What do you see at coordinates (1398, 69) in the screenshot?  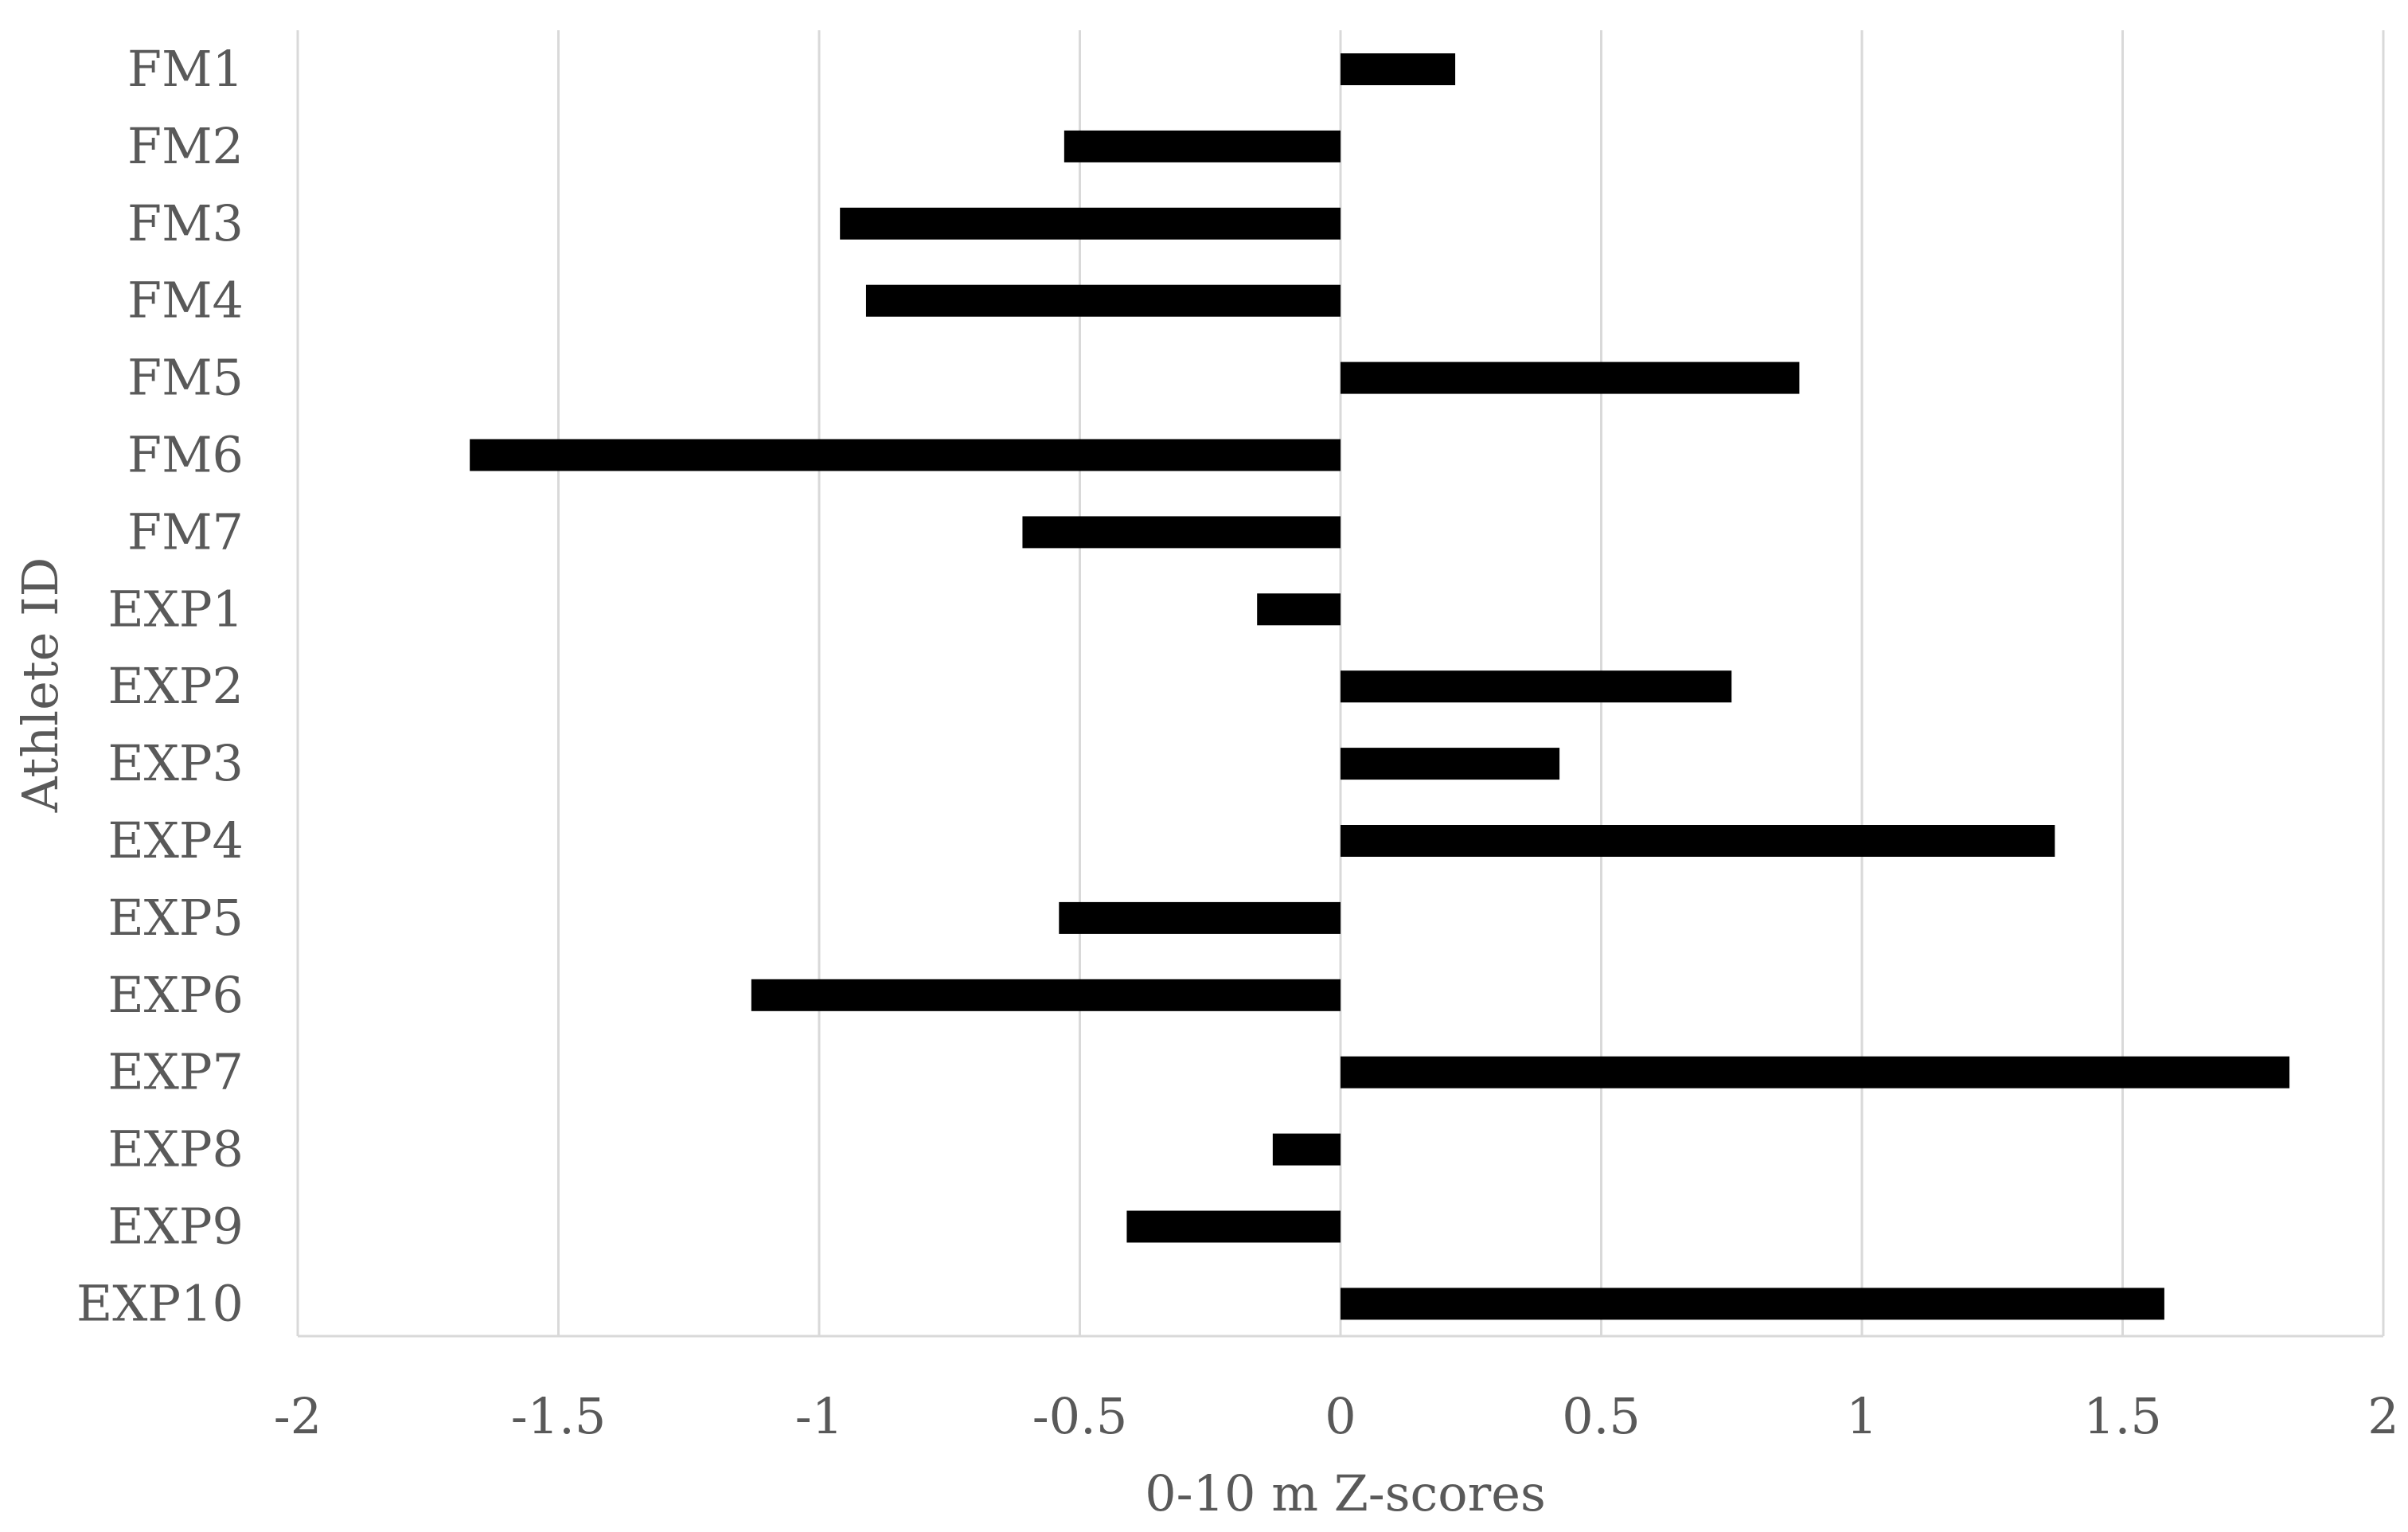 I see `bar-fm1` at bounding box center [1398, 69].